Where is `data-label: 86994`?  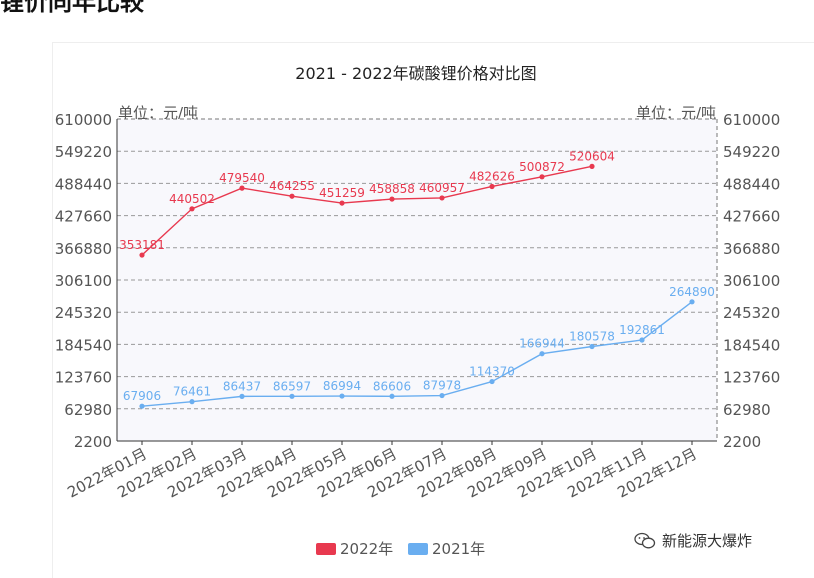
data-label: 86994 is located at coordinates (342, 386).